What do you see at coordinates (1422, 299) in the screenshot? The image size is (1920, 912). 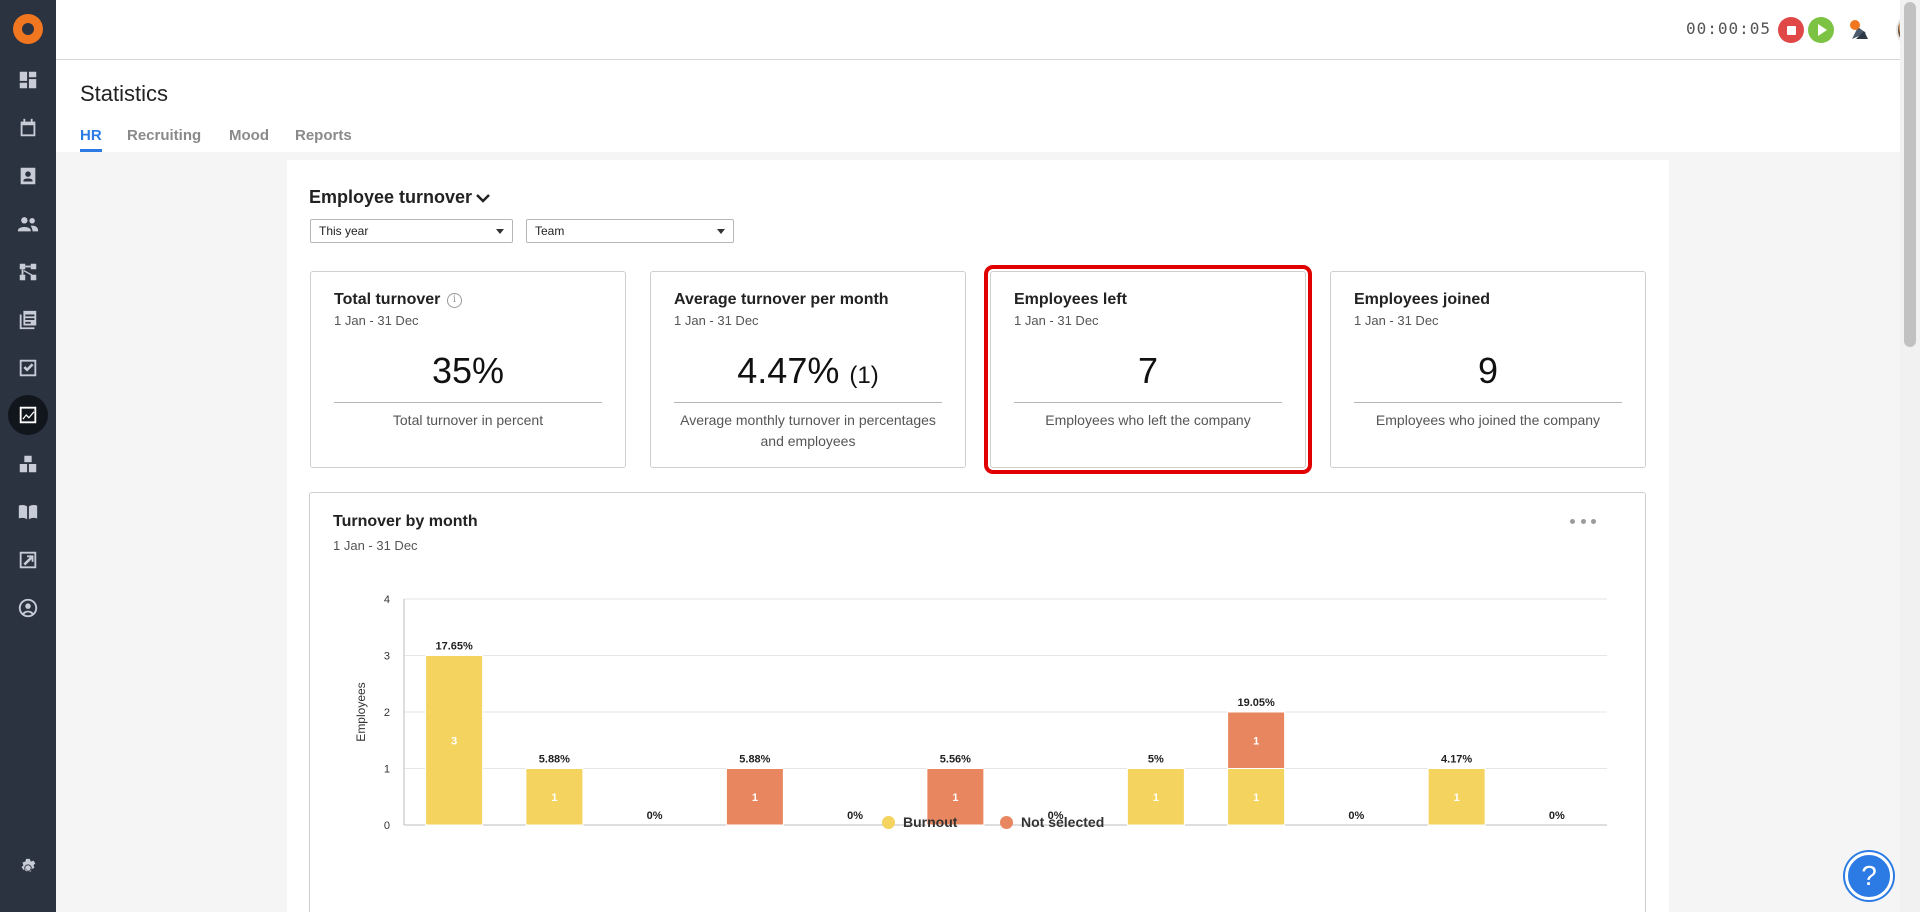 I see `card-title: Employees joined` at bounding box center [1422, 299].